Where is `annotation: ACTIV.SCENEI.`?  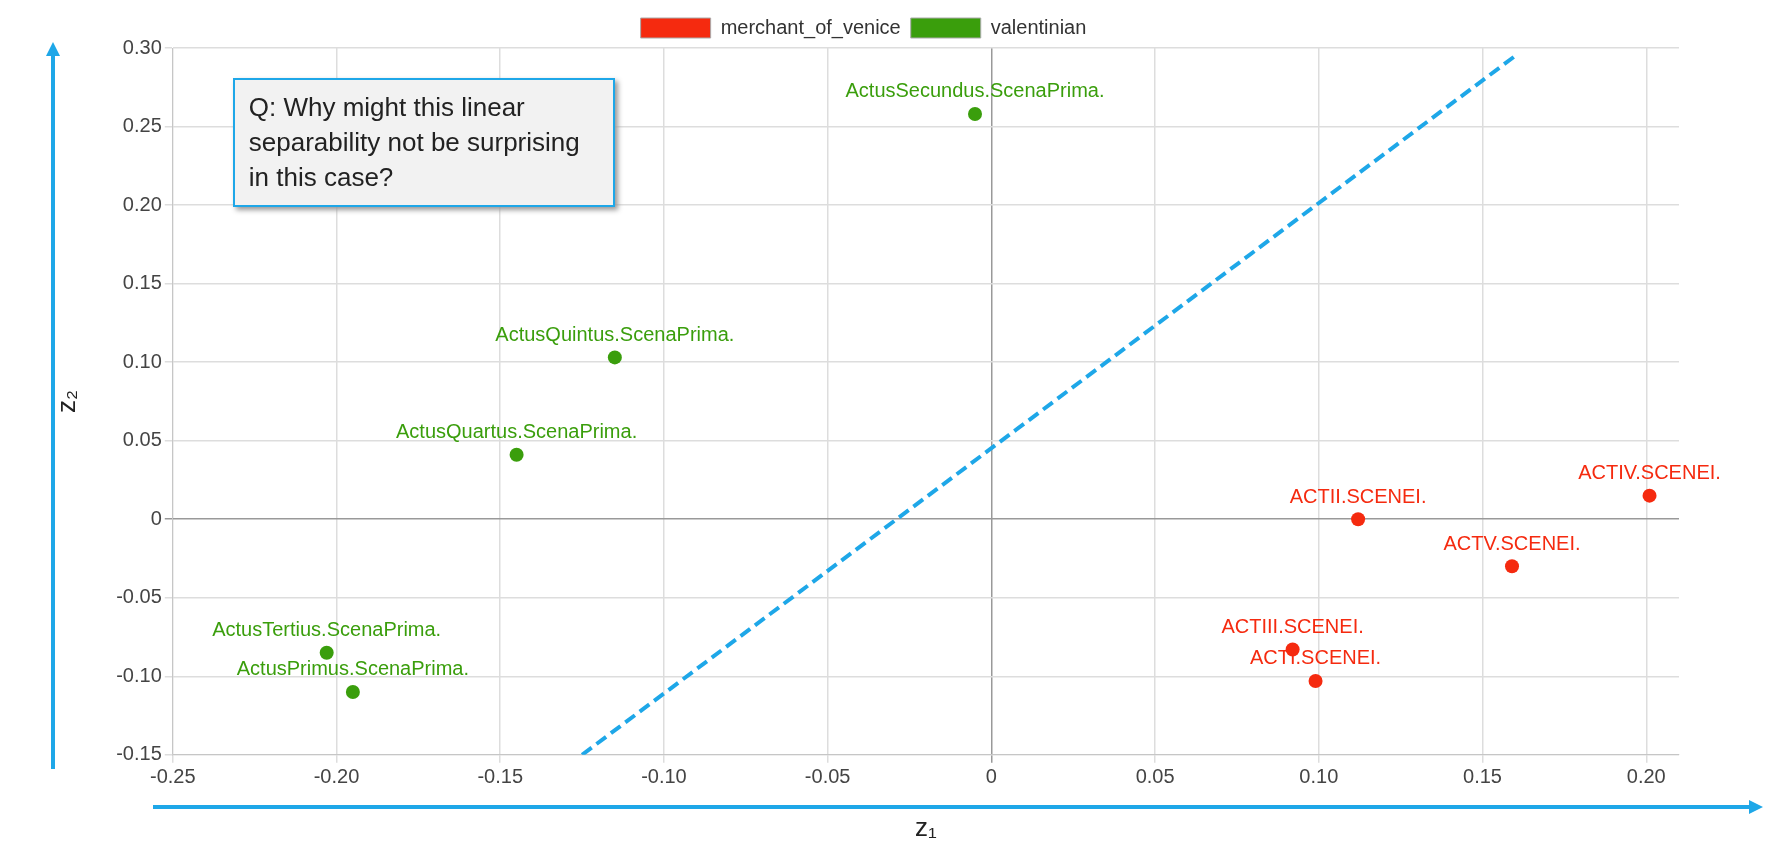 annotation: ACTIV.SCENEI. is located at coordinates (1649, 472).